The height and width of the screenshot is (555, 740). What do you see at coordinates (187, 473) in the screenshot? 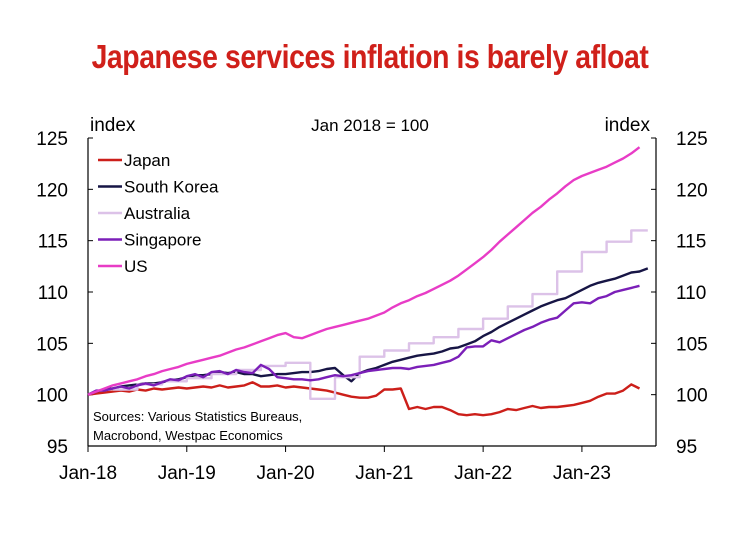
I see `x-tick-label: Jan-19` at bounding box center [187, 473].